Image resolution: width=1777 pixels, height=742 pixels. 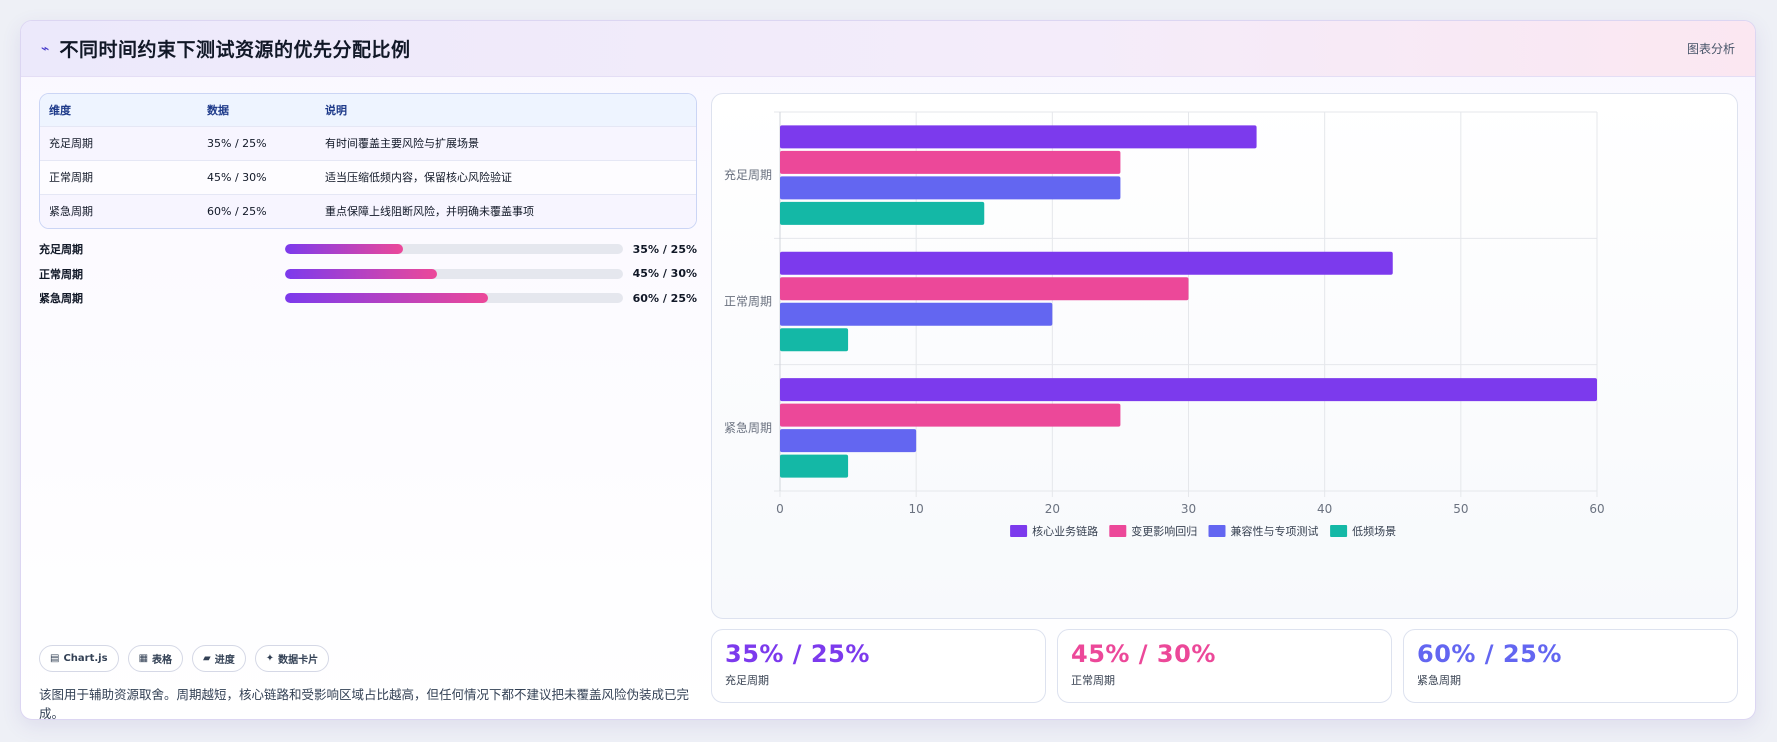 What do you see at coordinates (119, 210) in the screenshot?
I see `table-cell-dimension: 紧急周期` at bounding box center [119, 210].